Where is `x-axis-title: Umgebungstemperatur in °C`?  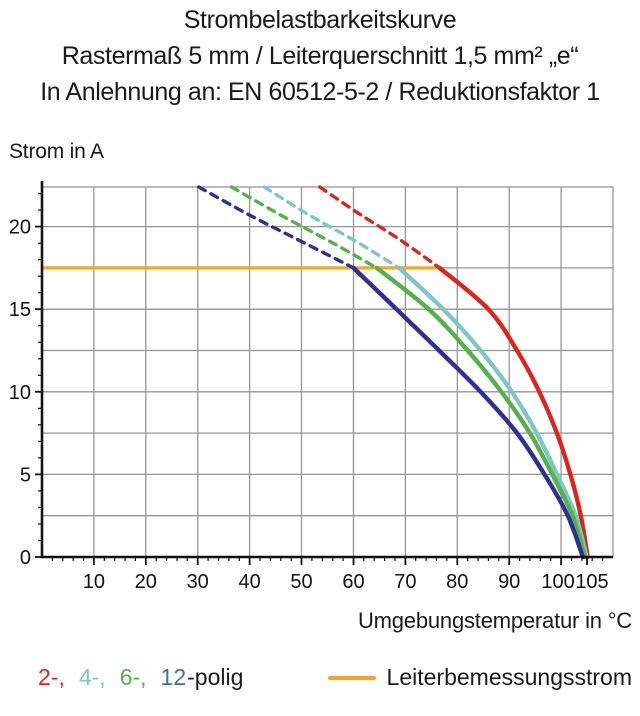
x-axis-title: Umgebungstemperatur in °C is located at coordinates (494, 620).